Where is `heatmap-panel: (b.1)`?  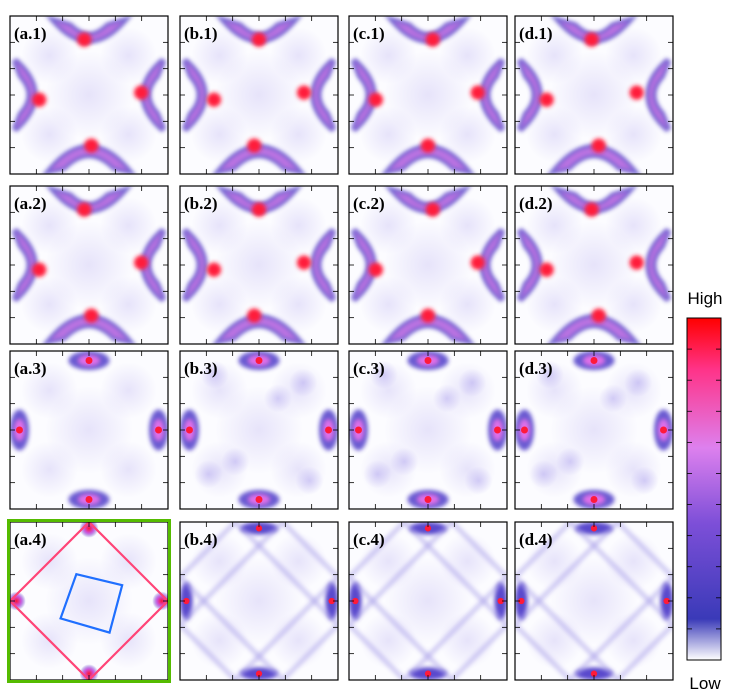 heatmap-panel: (b.1) is located at coordinates (259, 95).